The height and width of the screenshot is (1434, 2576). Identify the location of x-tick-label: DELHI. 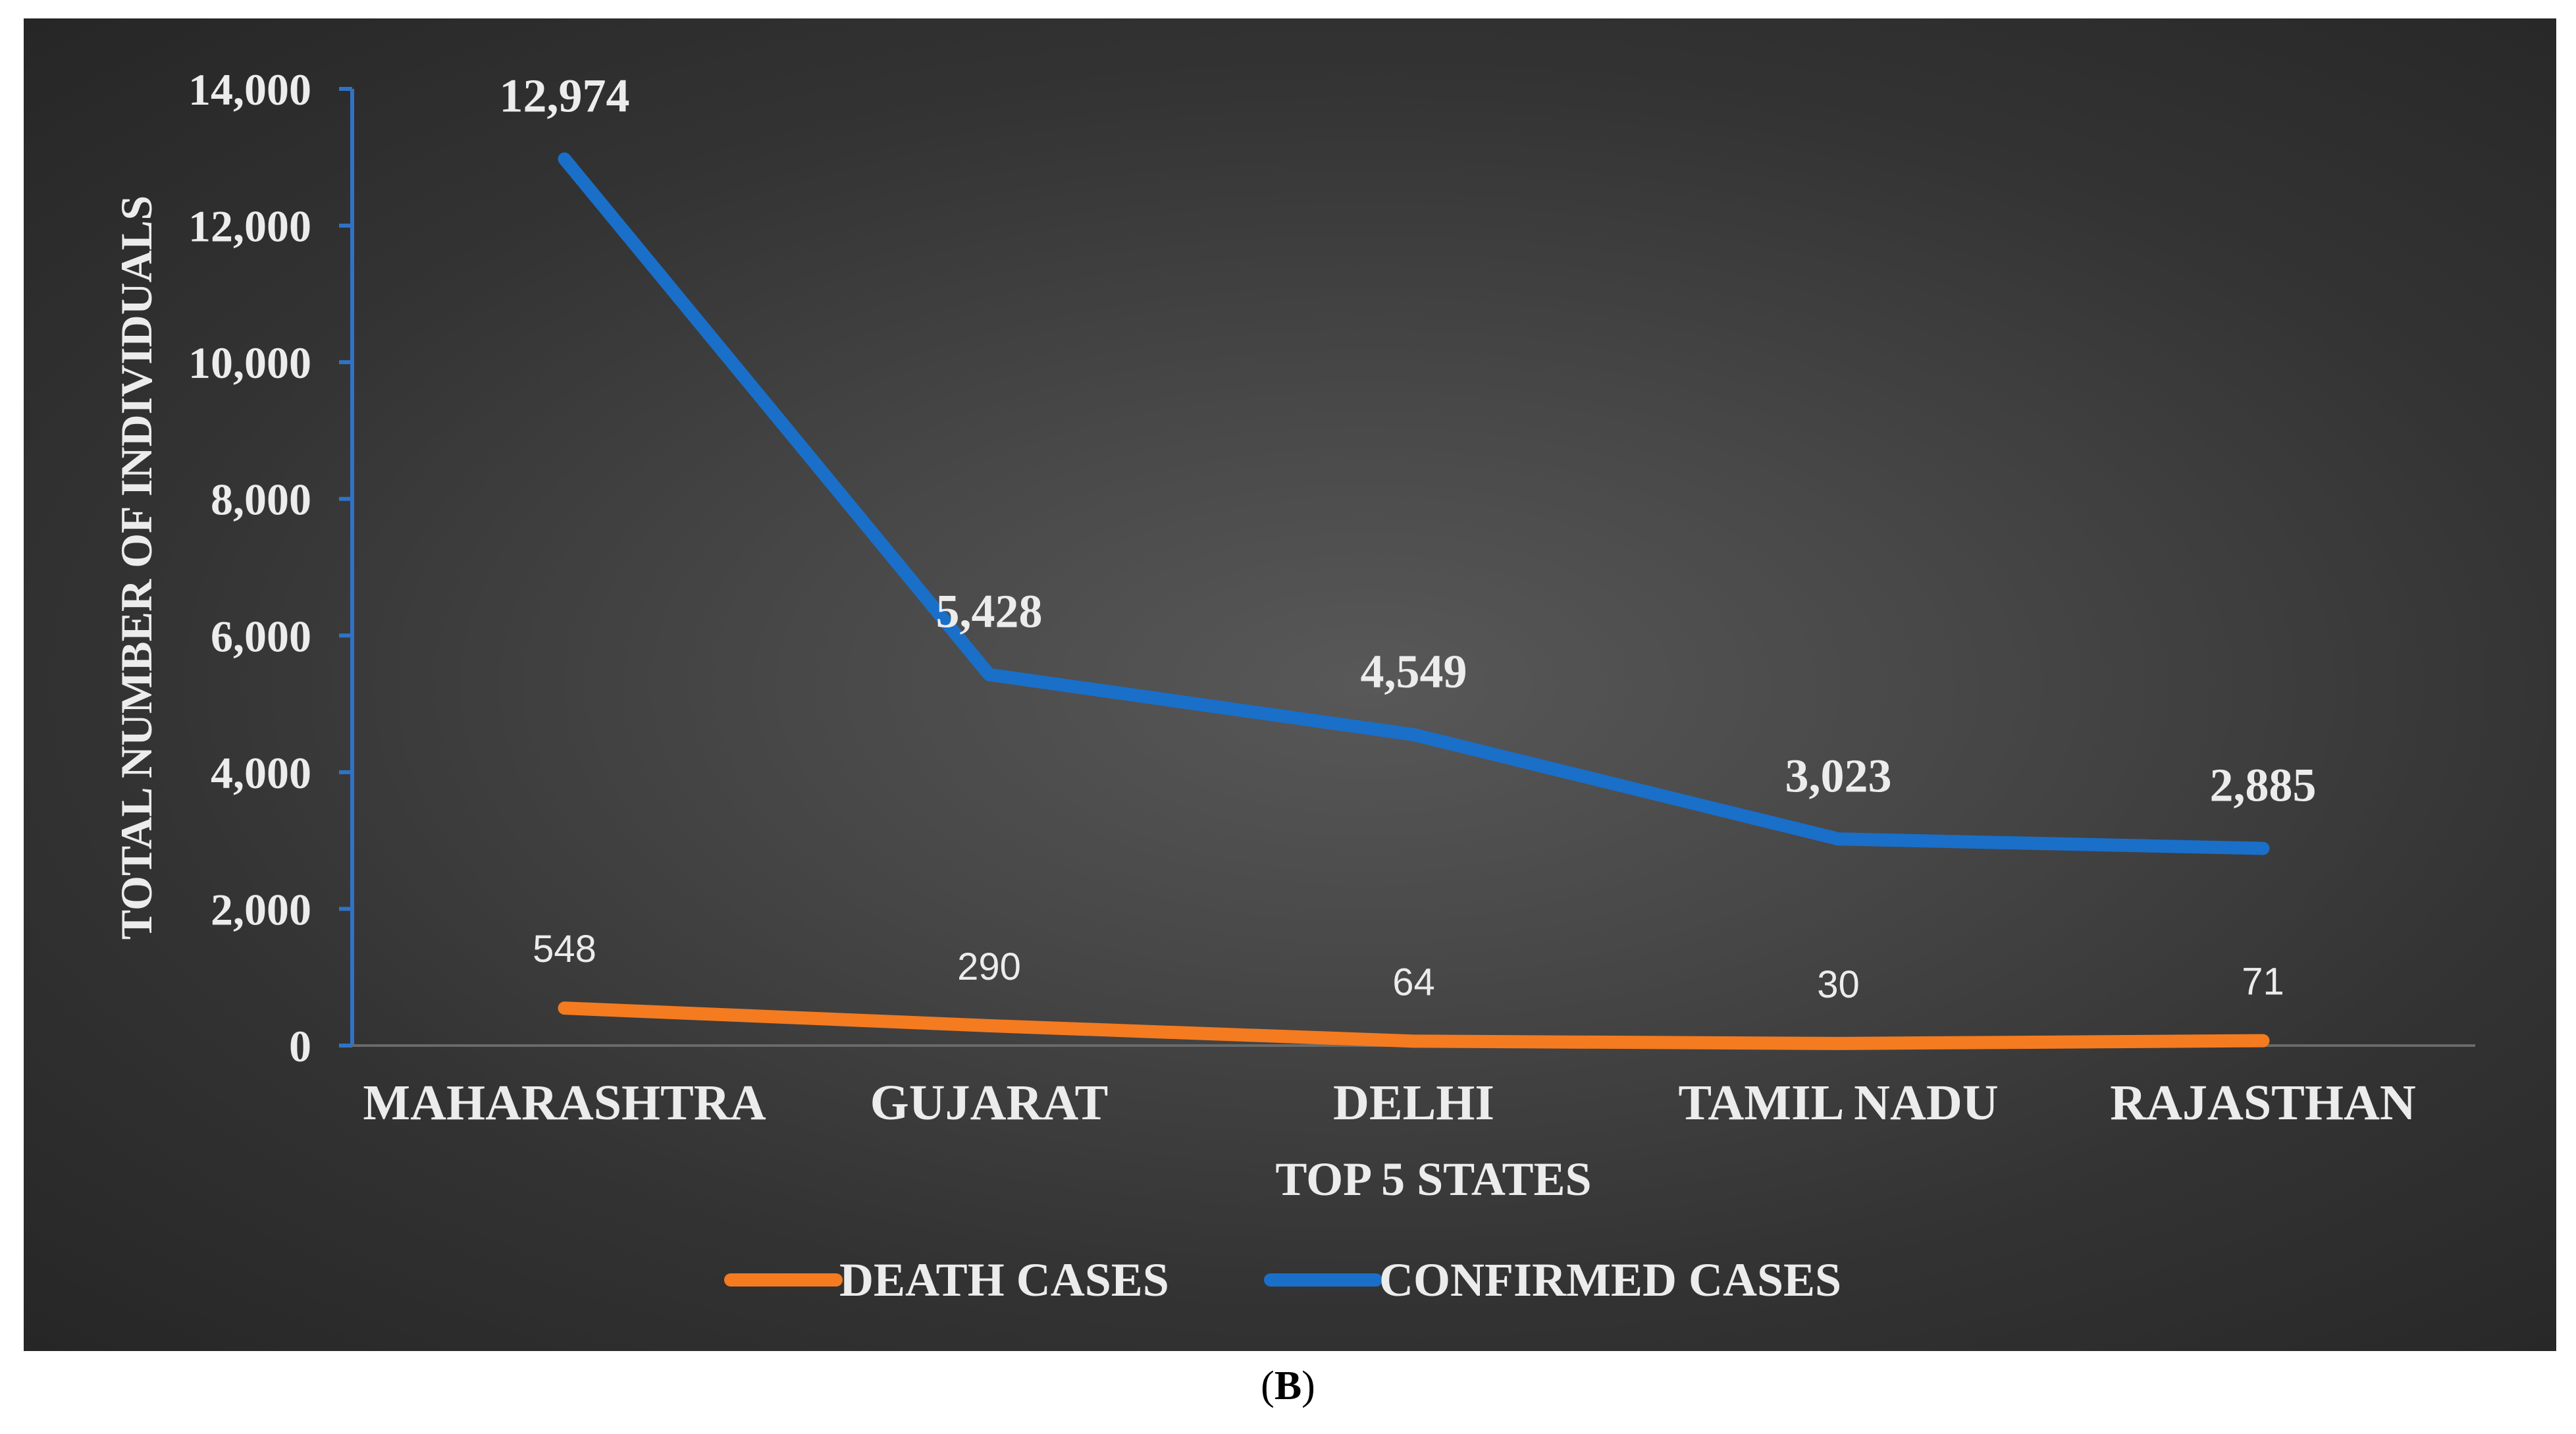
(1413, 1102).